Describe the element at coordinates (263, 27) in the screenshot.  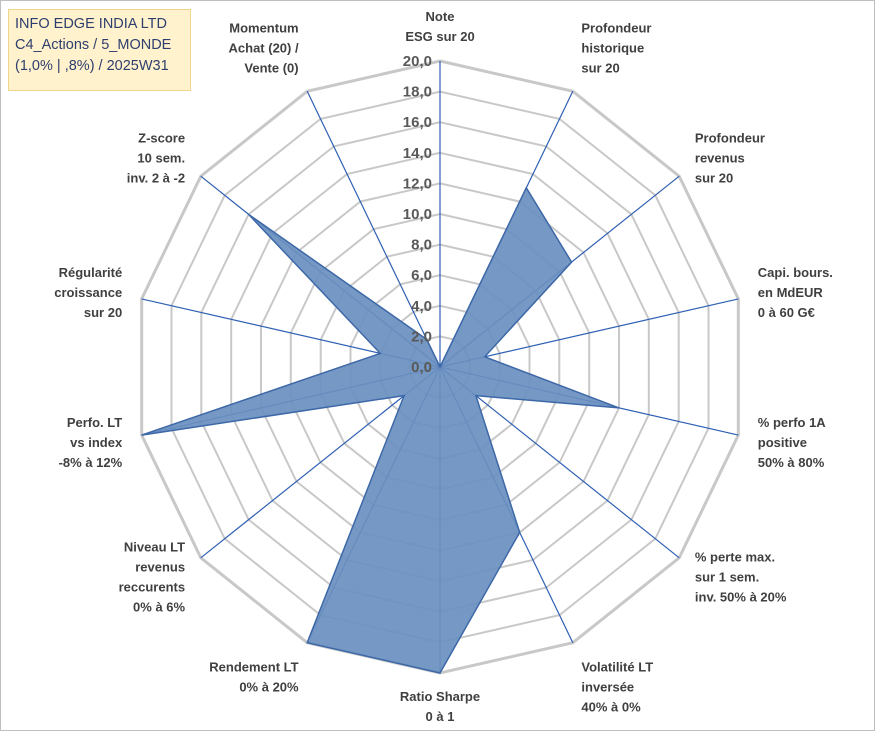
I see `axis-label-line: Momentum` at that location.